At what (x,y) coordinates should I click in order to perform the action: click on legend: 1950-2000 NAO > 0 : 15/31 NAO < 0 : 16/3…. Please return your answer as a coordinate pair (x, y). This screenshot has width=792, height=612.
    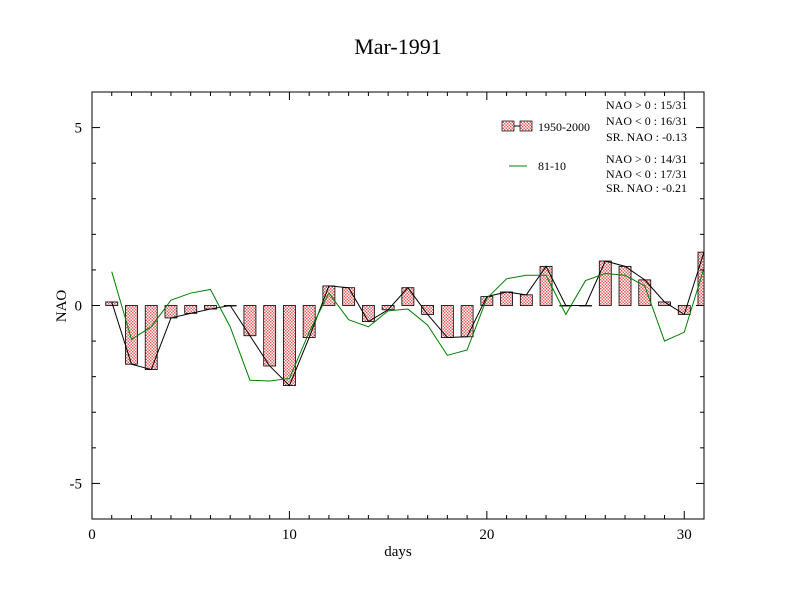
    Looking at the image, I should click on (594, 146).